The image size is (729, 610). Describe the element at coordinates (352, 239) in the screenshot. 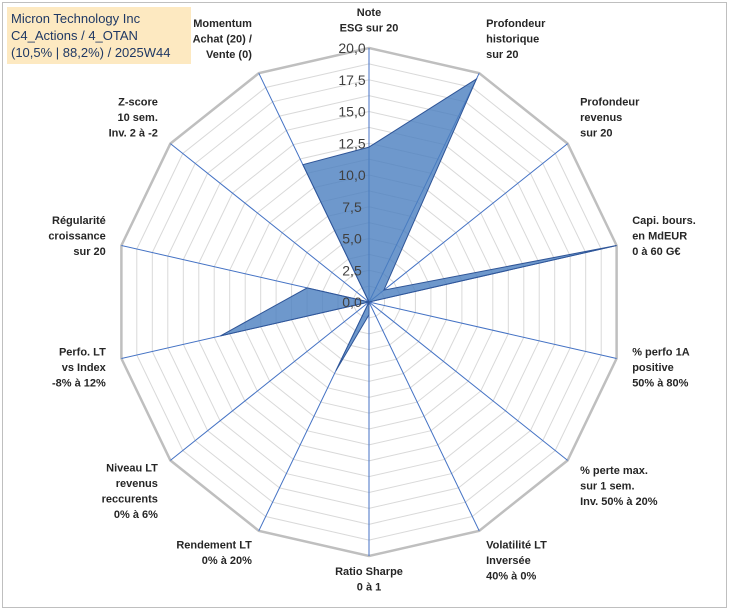

I see `tick-label: 5,0` at that location.